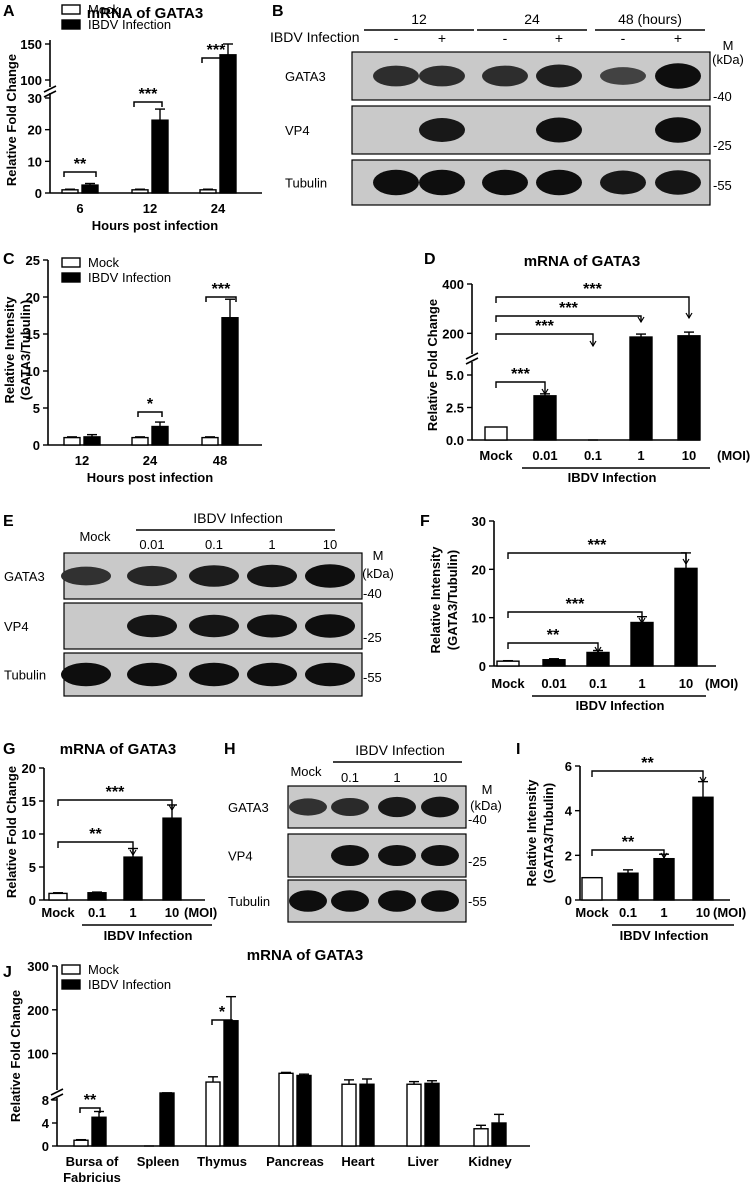 The width and height of the screenshot is (750, 1184). What do you see at coordinates (9, 259) in the screenshot?
I see `panel-letter: C` at bounding box center [9, 259].